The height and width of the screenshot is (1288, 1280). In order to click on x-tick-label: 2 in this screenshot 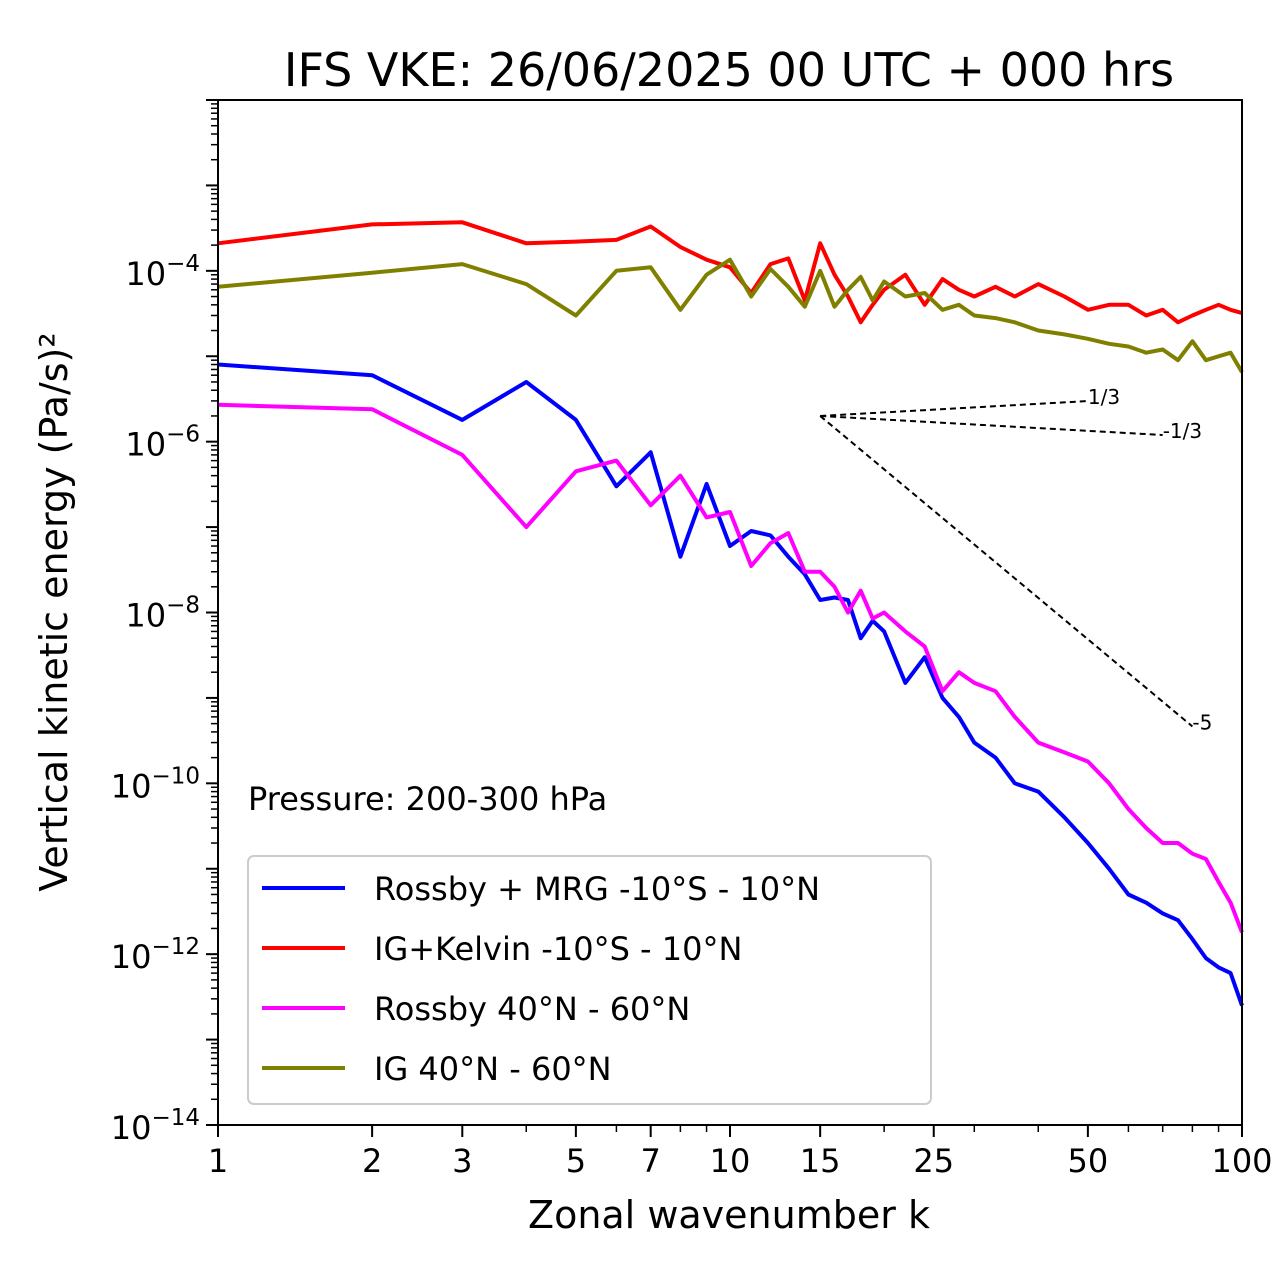, I will do `click(372, 1161)`.